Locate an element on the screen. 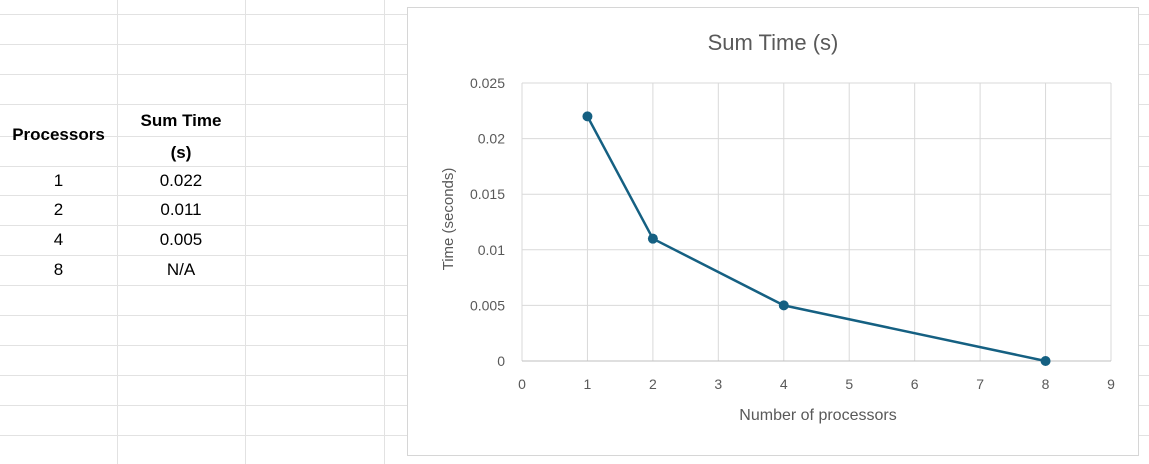 Image resolution: width=1149 pixels, height=464 pixels. cell-sum-time-3: 0.005 is located at coordinates (181, 239).